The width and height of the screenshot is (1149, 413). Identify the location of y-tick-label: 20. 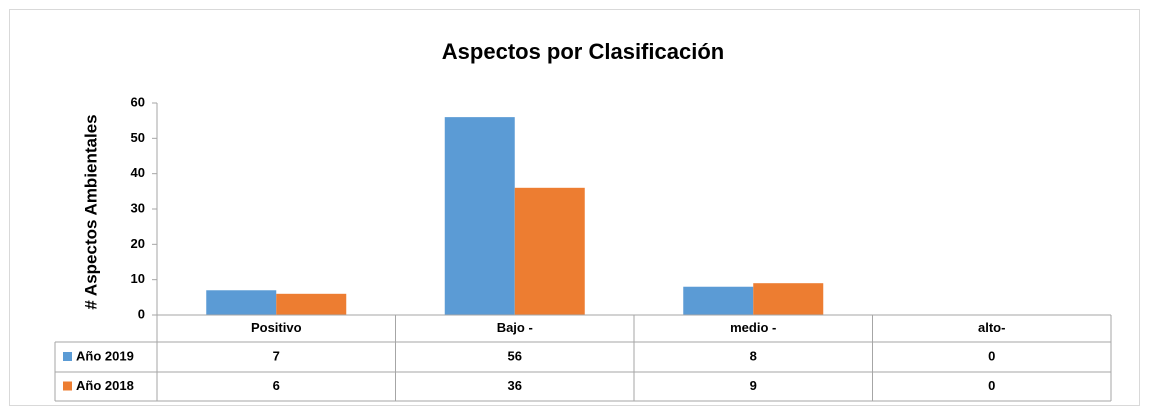
(138, 243).